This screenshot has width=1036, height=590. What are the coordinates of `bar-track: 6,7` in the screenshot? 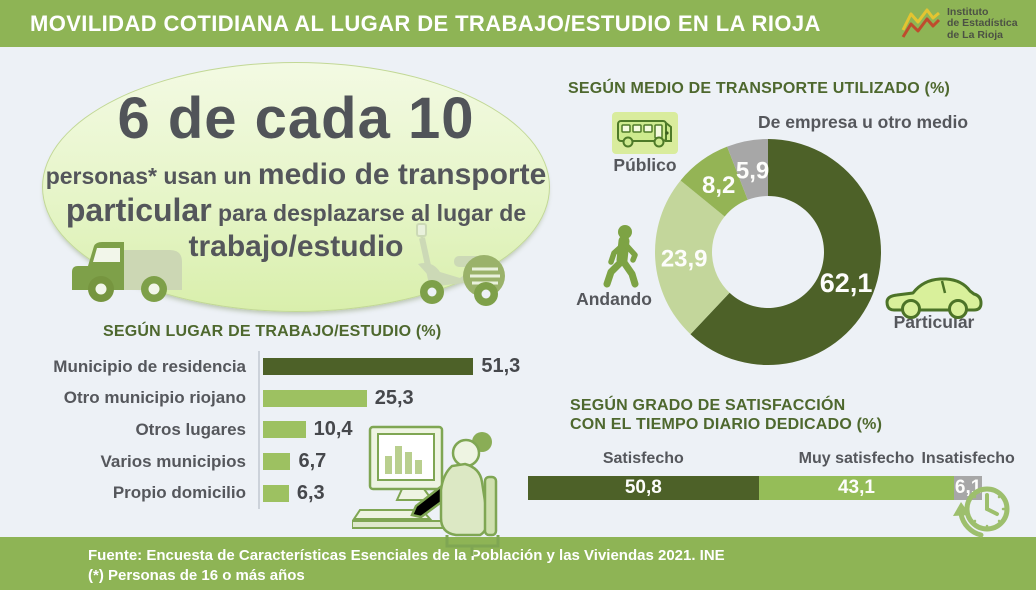 It's located at (292, 461).